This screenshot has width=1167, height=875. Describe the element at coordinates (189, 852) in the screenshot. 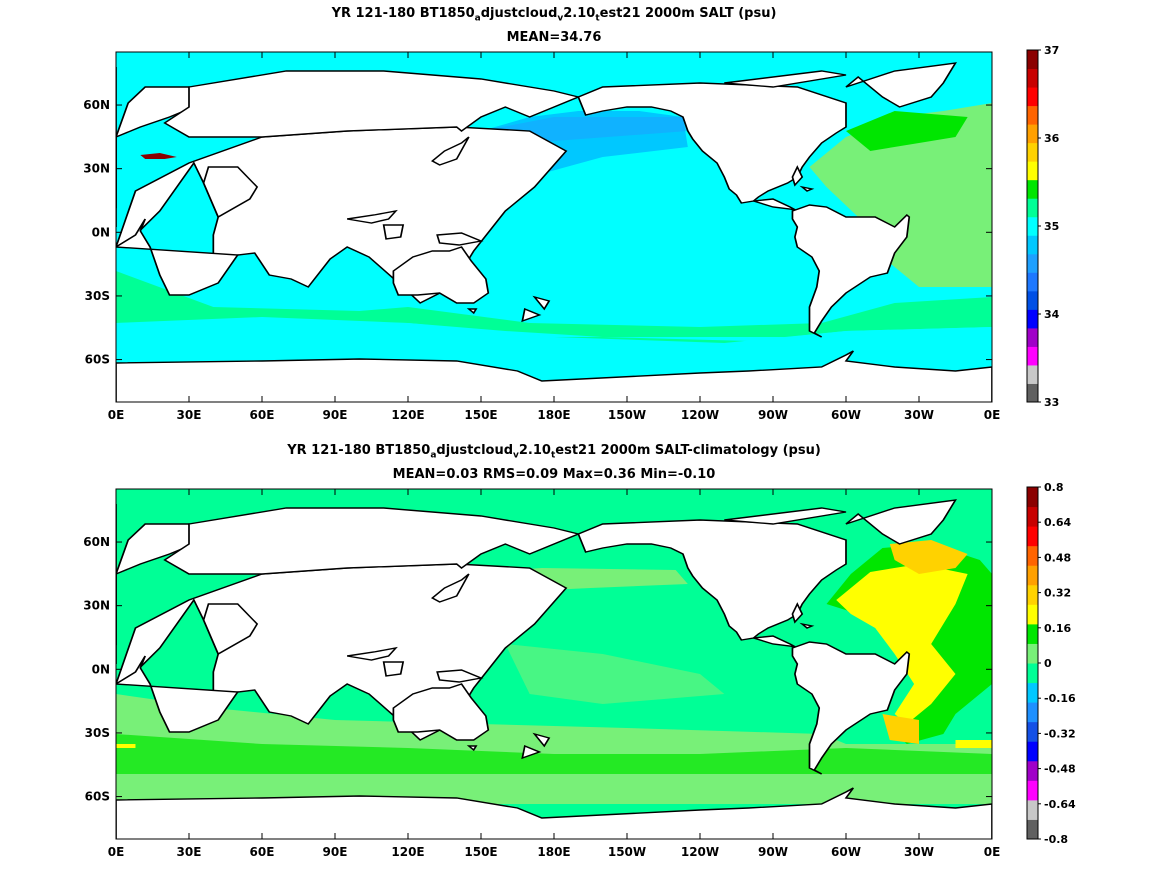

I see `panel2-xtick-label: 30E` at that location.